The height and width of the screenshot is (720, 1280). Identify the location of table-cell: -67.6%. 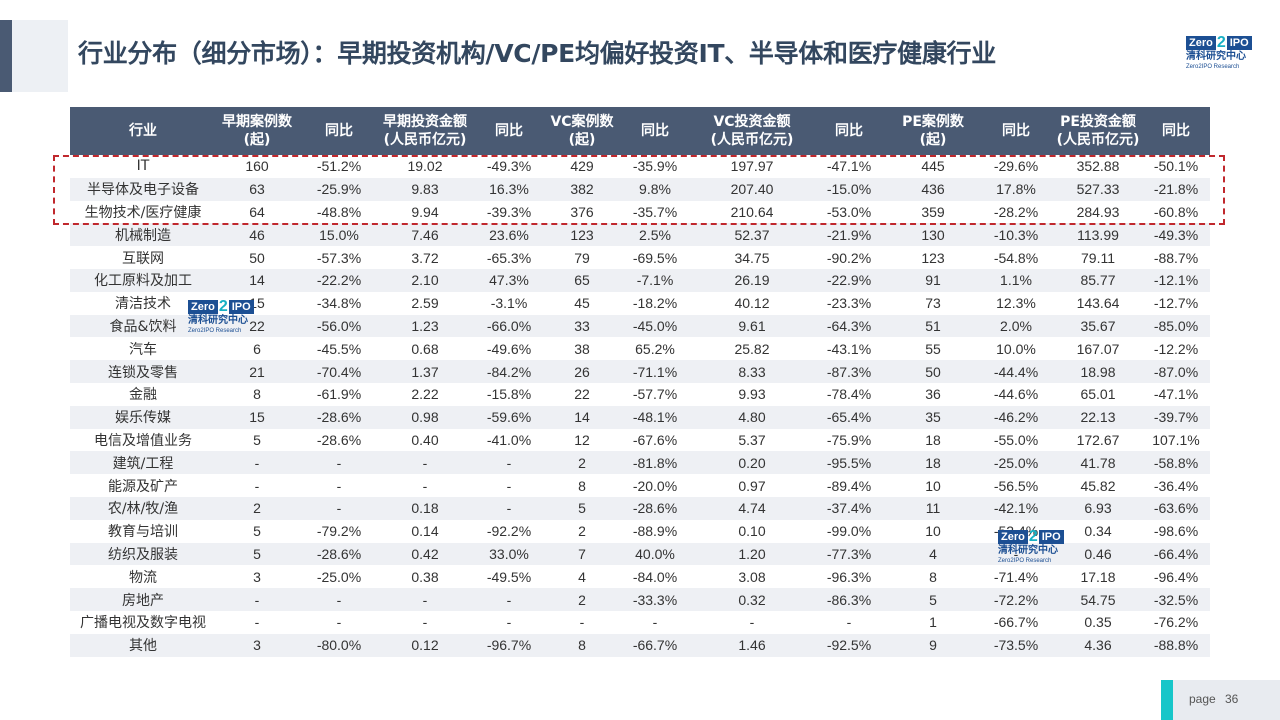
(655, 440).